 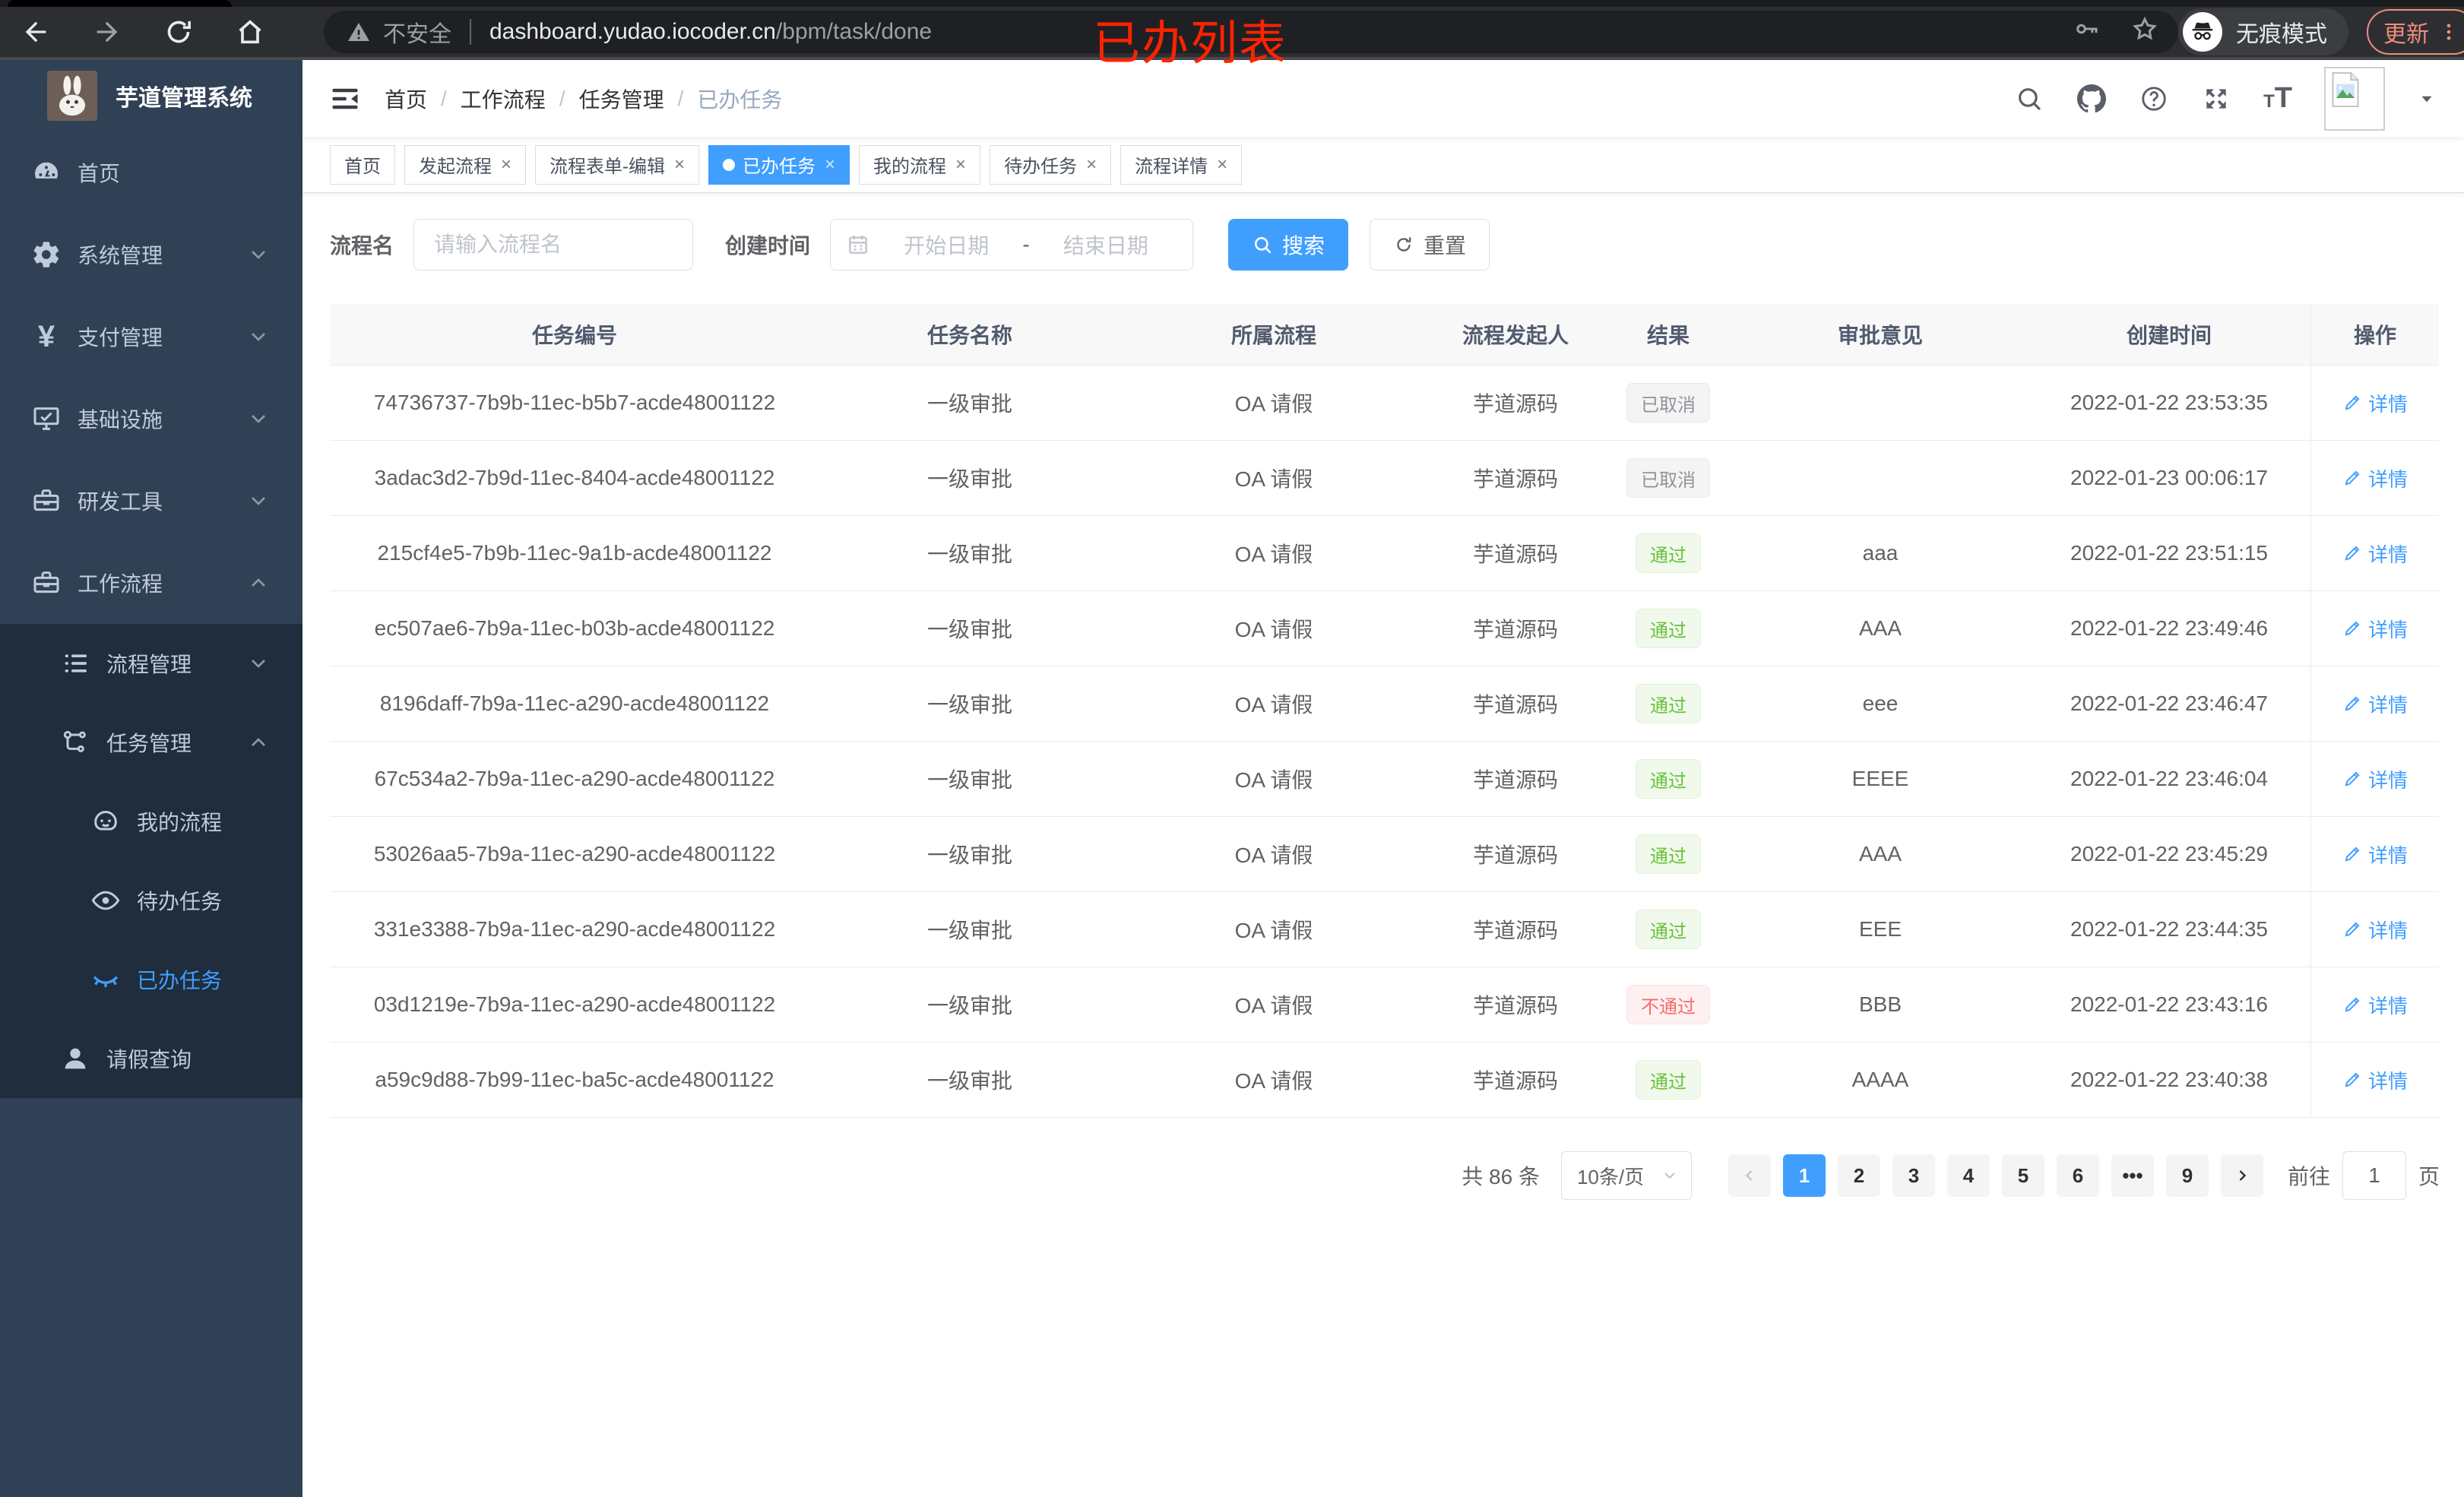 I want to click on sidebar-item-my-process: 我的流程, so click(x=151, y=822).